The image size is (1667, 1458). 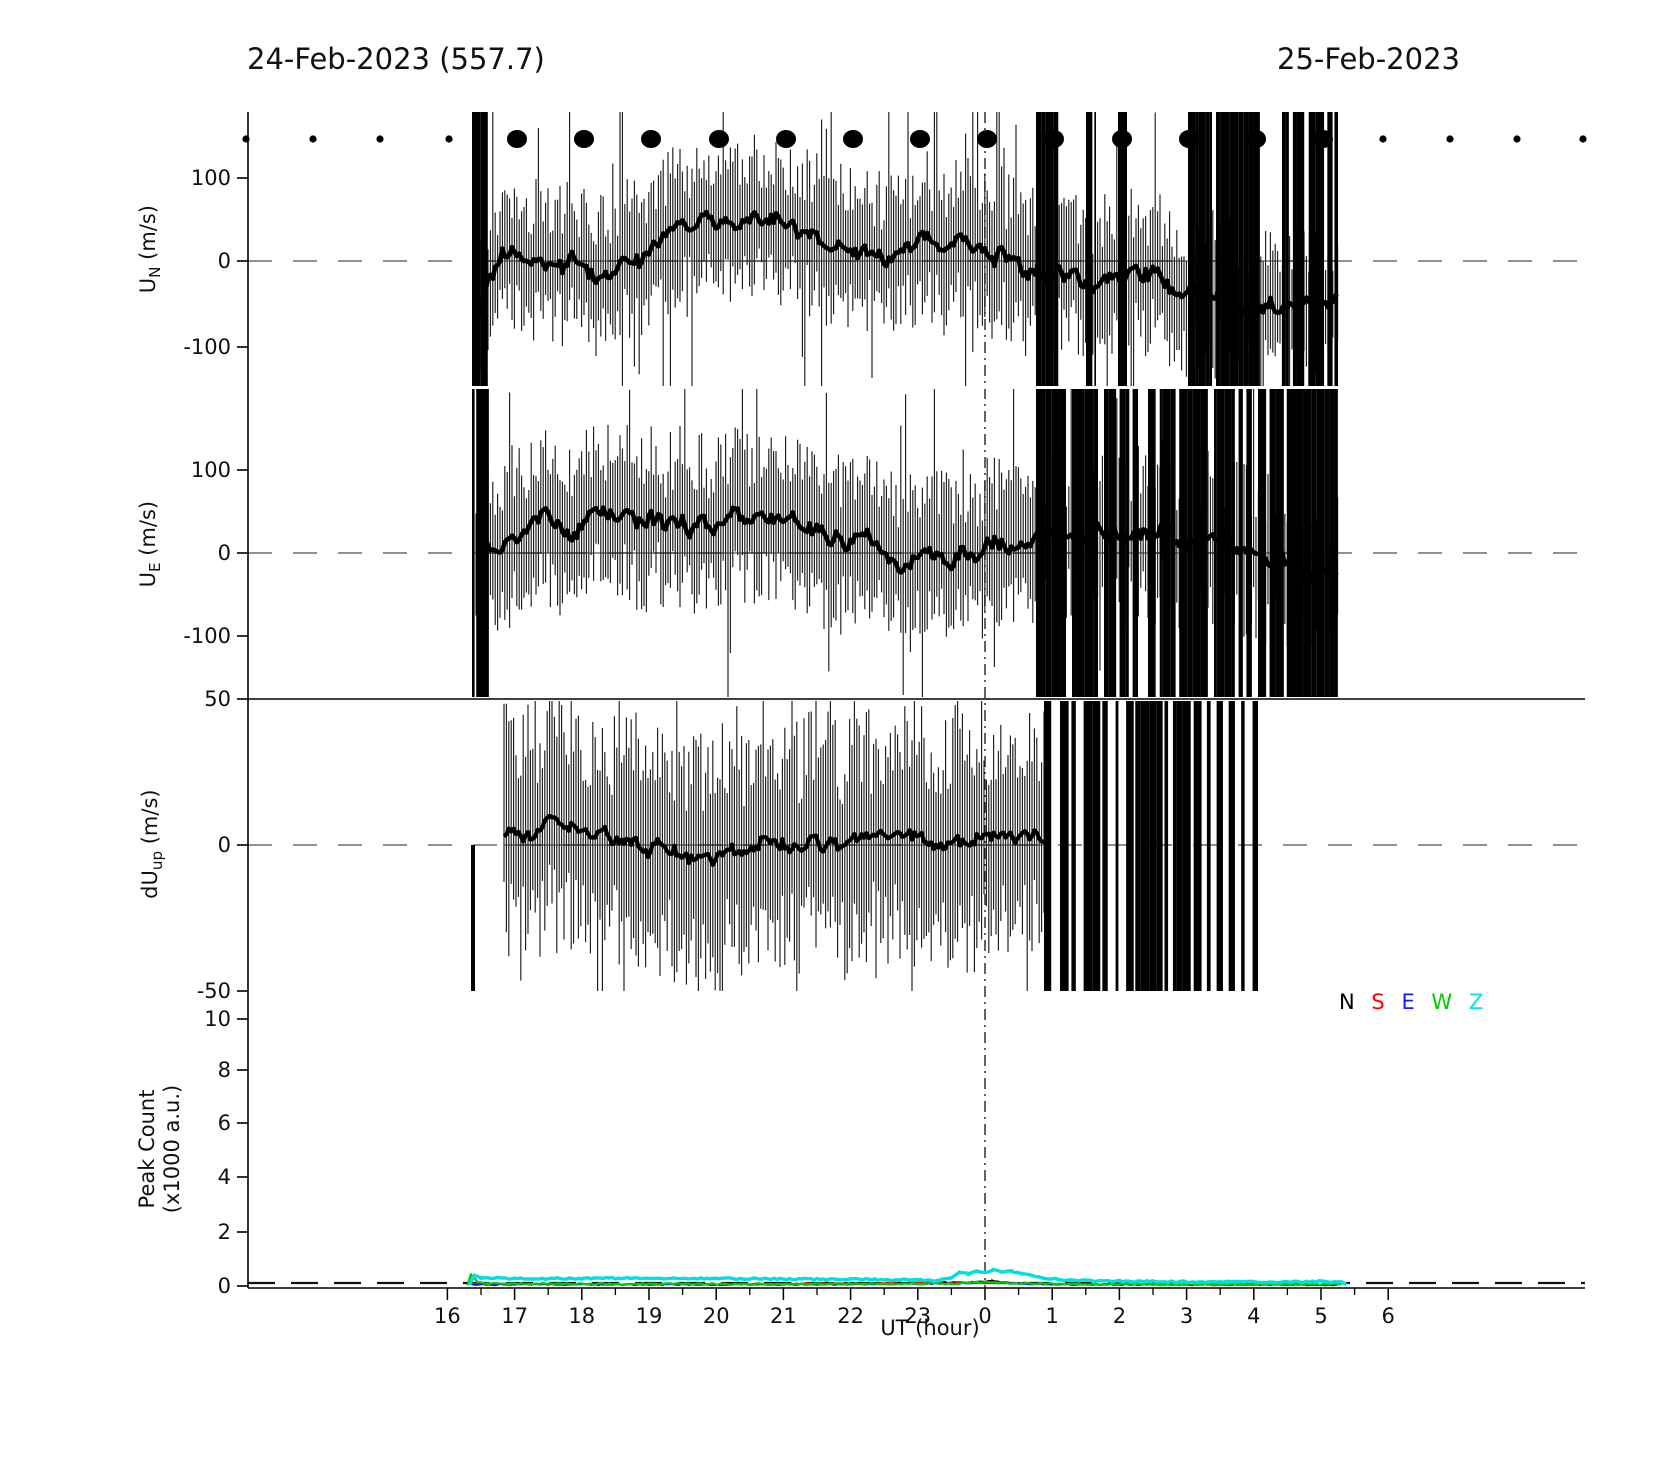 I want to click on svg-text: 17, so click(x=514, y=1316).